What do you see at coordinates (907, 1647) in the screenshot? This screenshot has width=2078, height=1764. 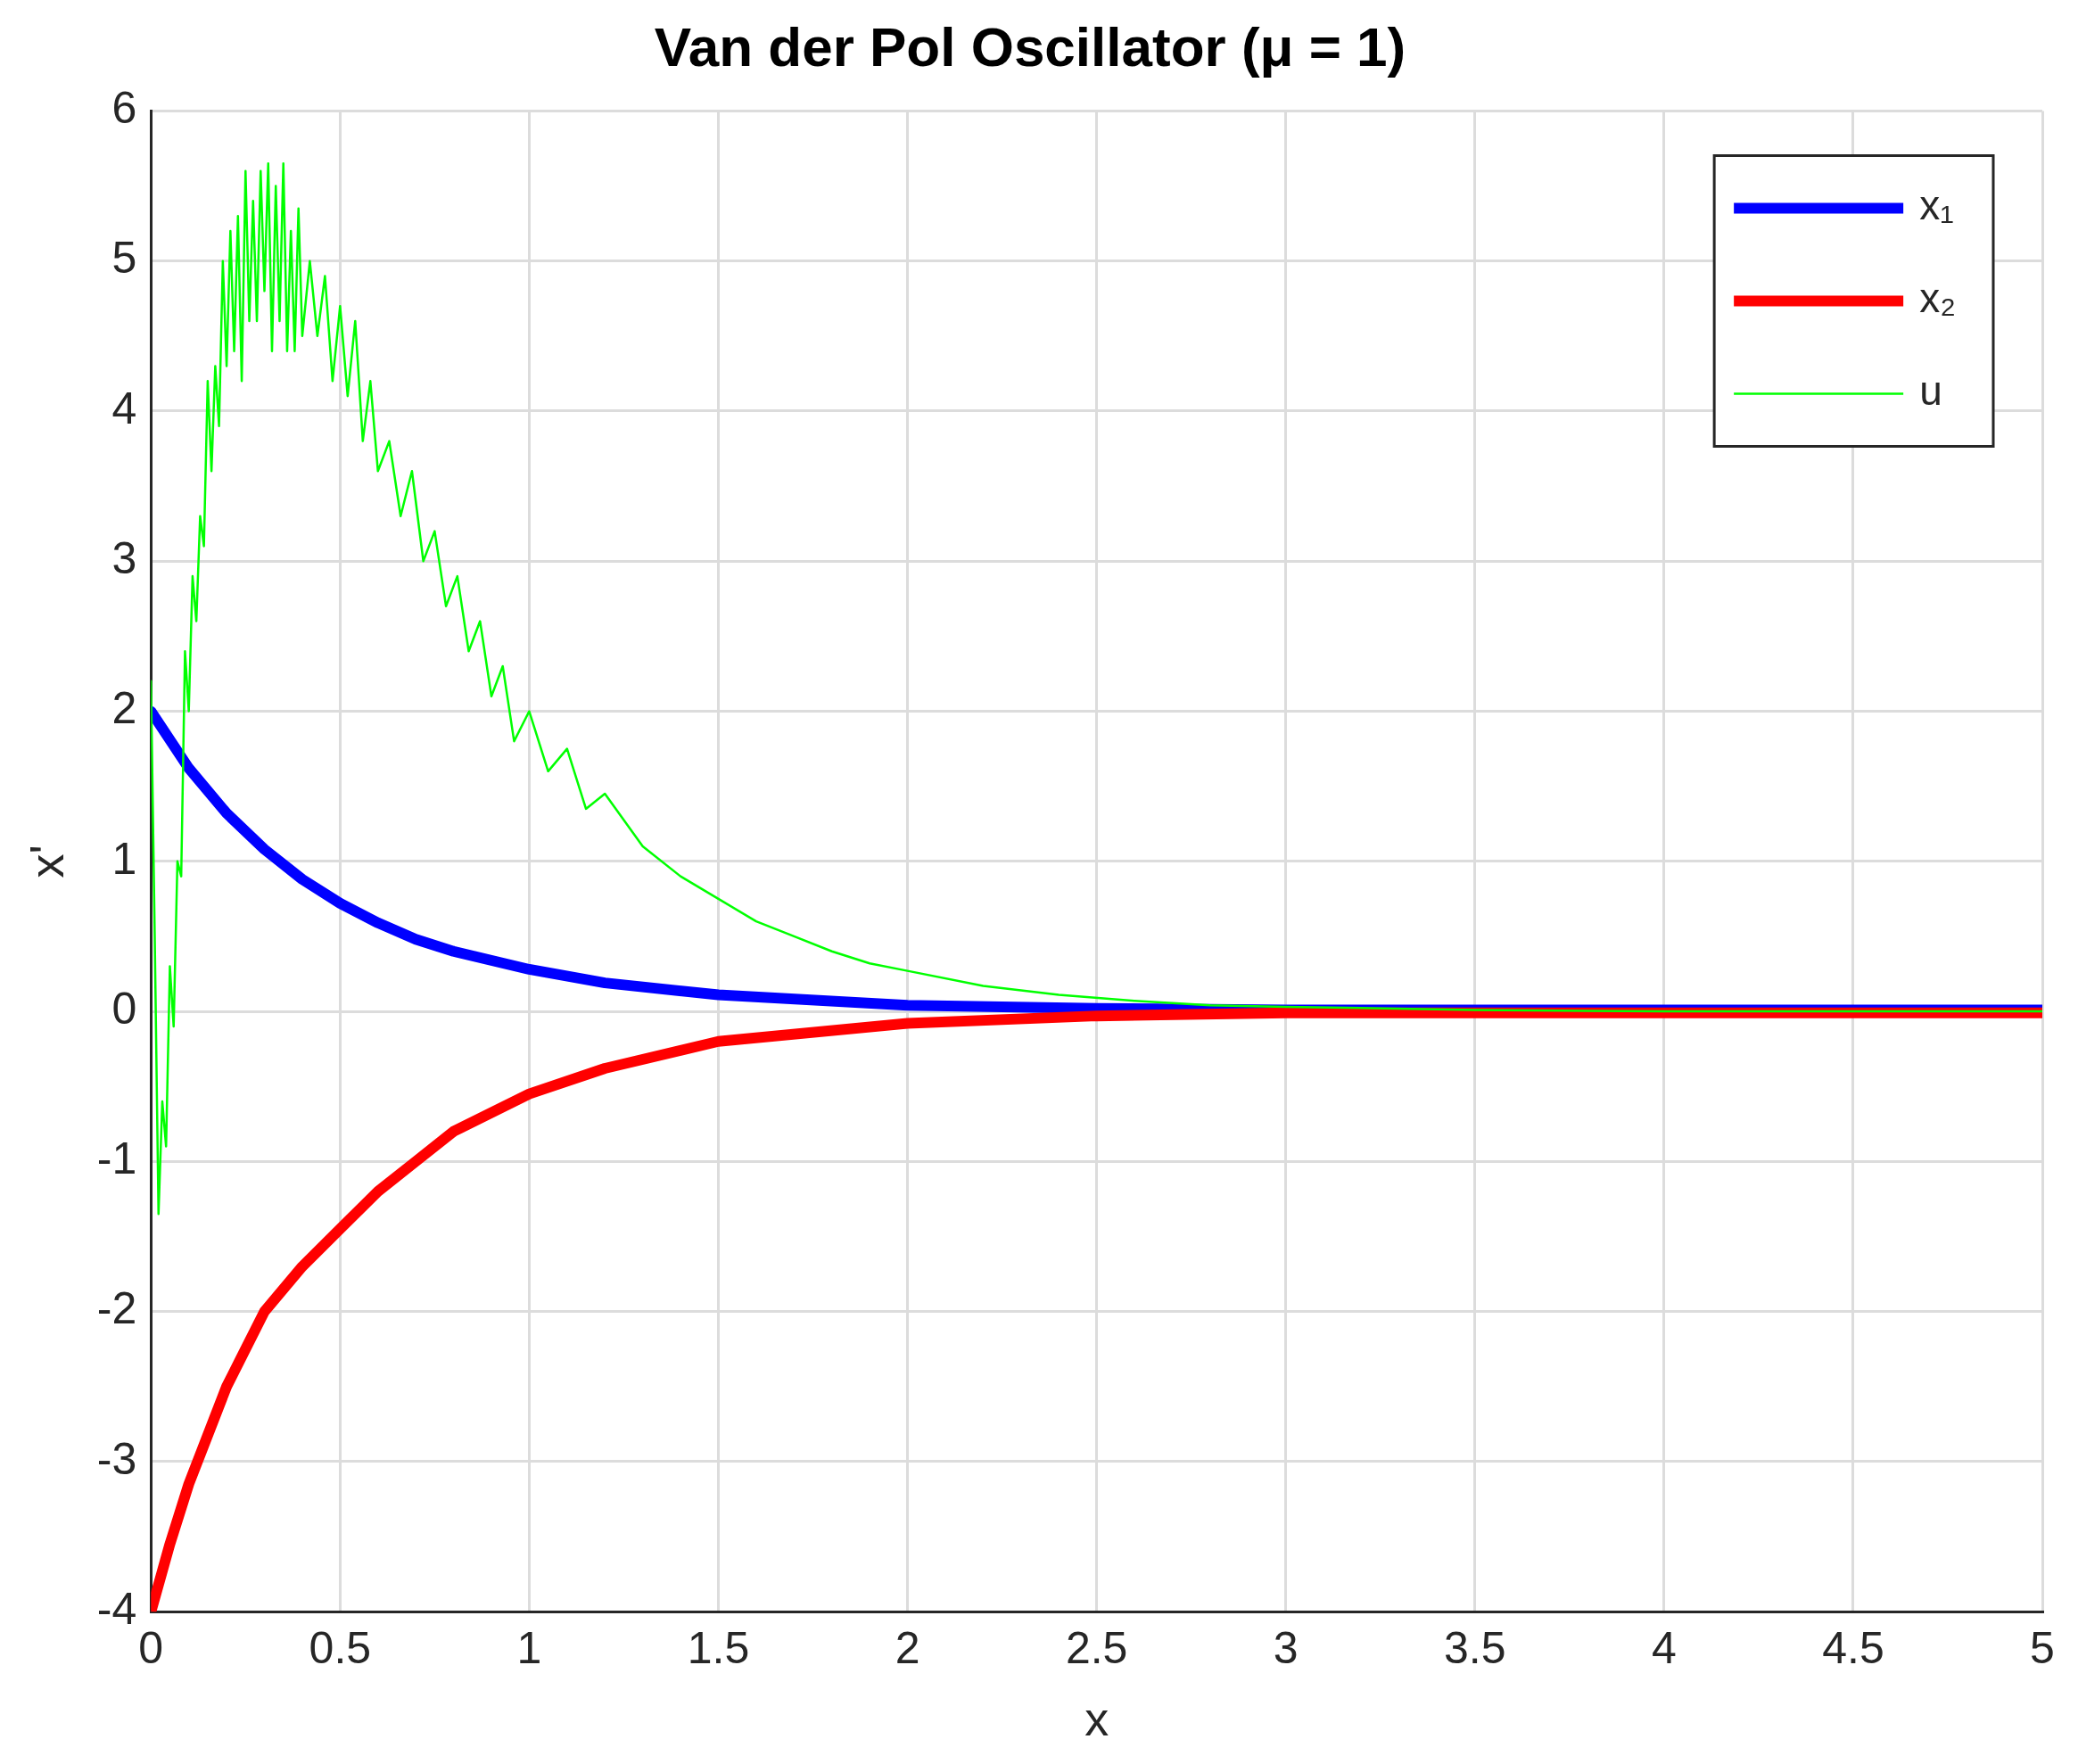 I see `x-tick-label: 2` at bounding box center [907, 1647].